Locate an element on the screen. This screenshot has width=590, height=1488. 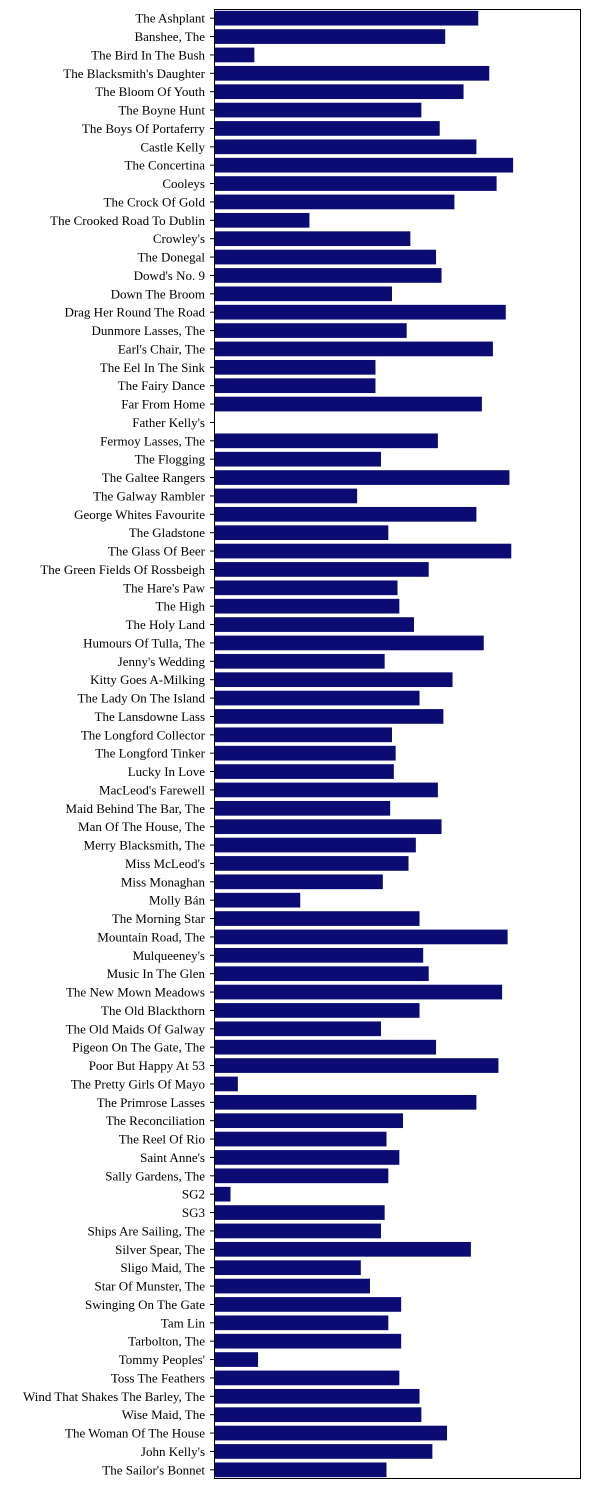
category-tick-label: Far From Home is located at coordinates (163, 404).